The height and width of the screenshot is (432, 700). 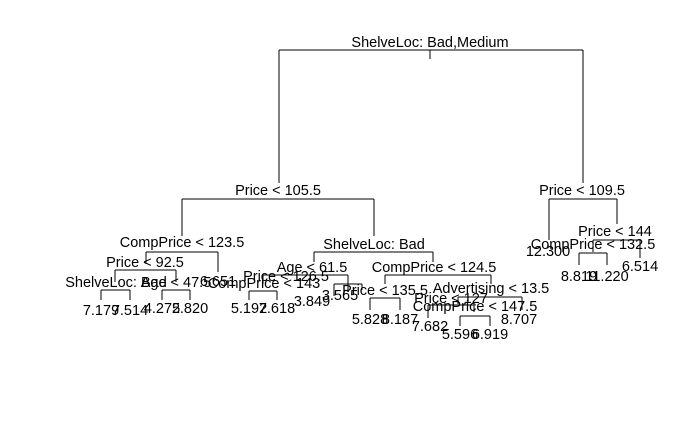 What do you see at coordinates (430, 327) in the screenshot?
I see `leaf-value: 7.682` at bounding box center [430, 327].